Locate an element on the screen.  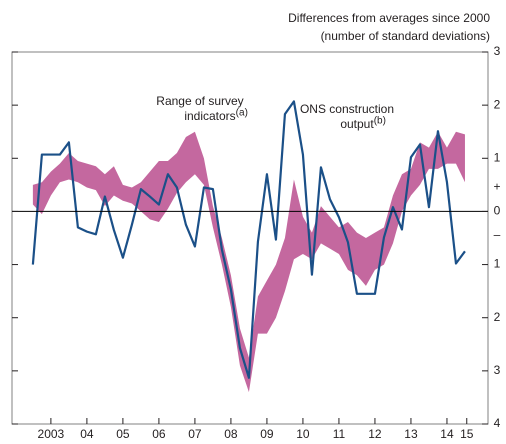
series-note: (b) is located at coordinates (380, 121).